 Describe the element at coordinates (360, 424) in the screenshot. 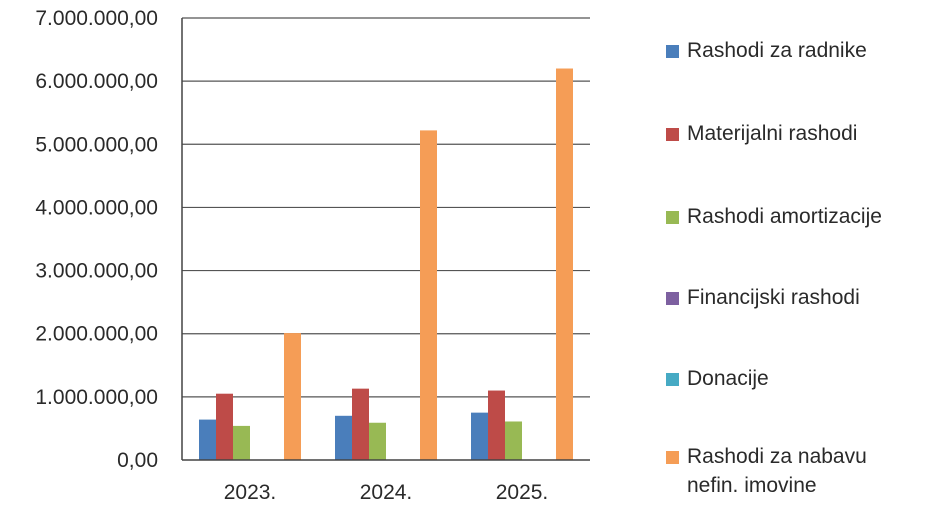

I see `bar-2-2024` at that location.